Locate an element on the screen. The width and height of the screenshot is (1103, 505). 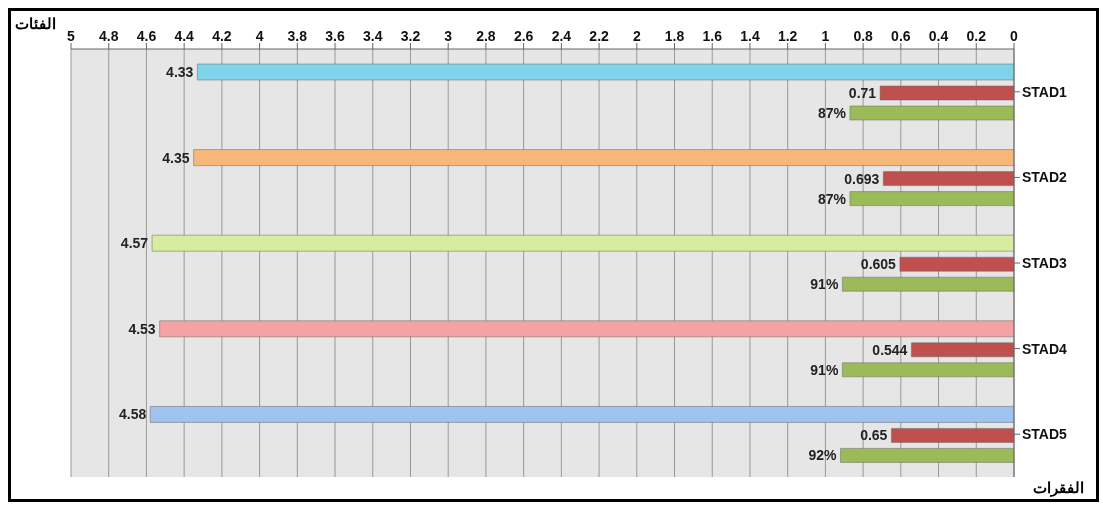
x-tick-label: 0.4 is located at coordinates (938, 36).